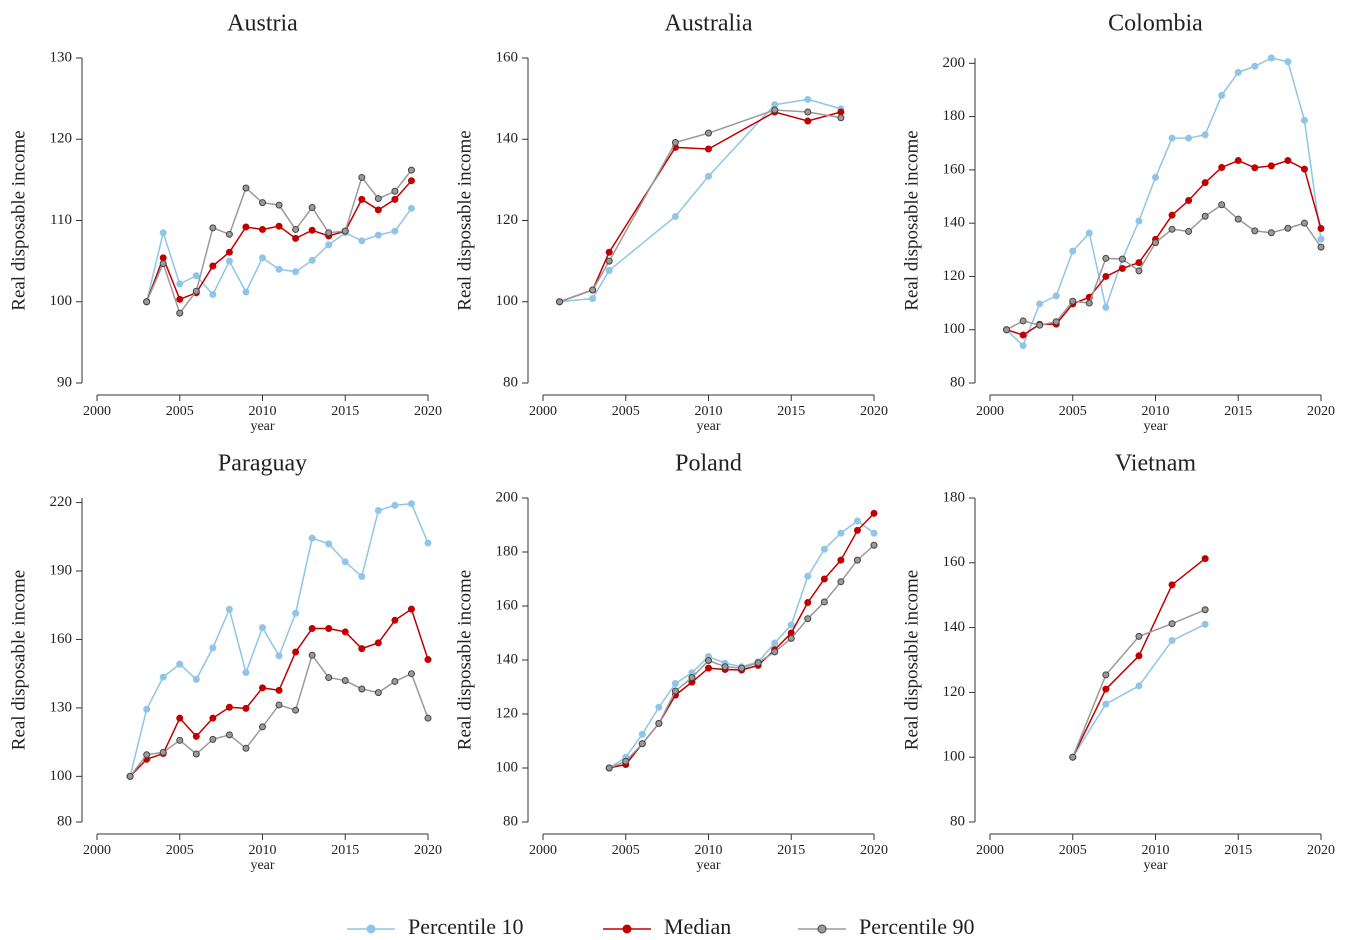 The height and width of the screenshot is (940, 1348). I want to click on panel-title: Australia, so click(709, 24).